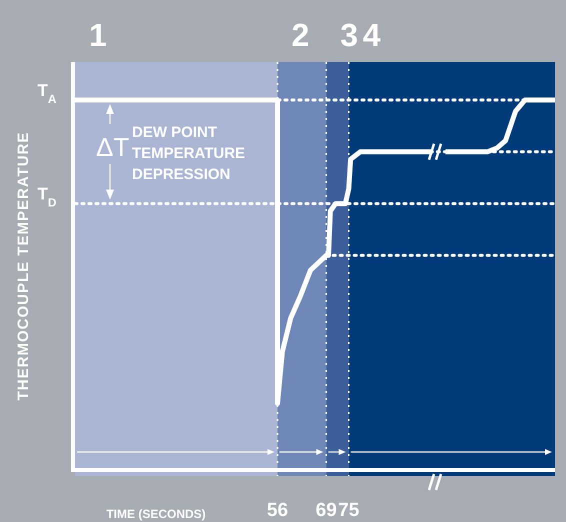 The height and width of the screenshot is (522, 566). What do you see at coordinates (301, 35) in the screenshot?
I see `band-label: 2` at bounding box center [301, 35].